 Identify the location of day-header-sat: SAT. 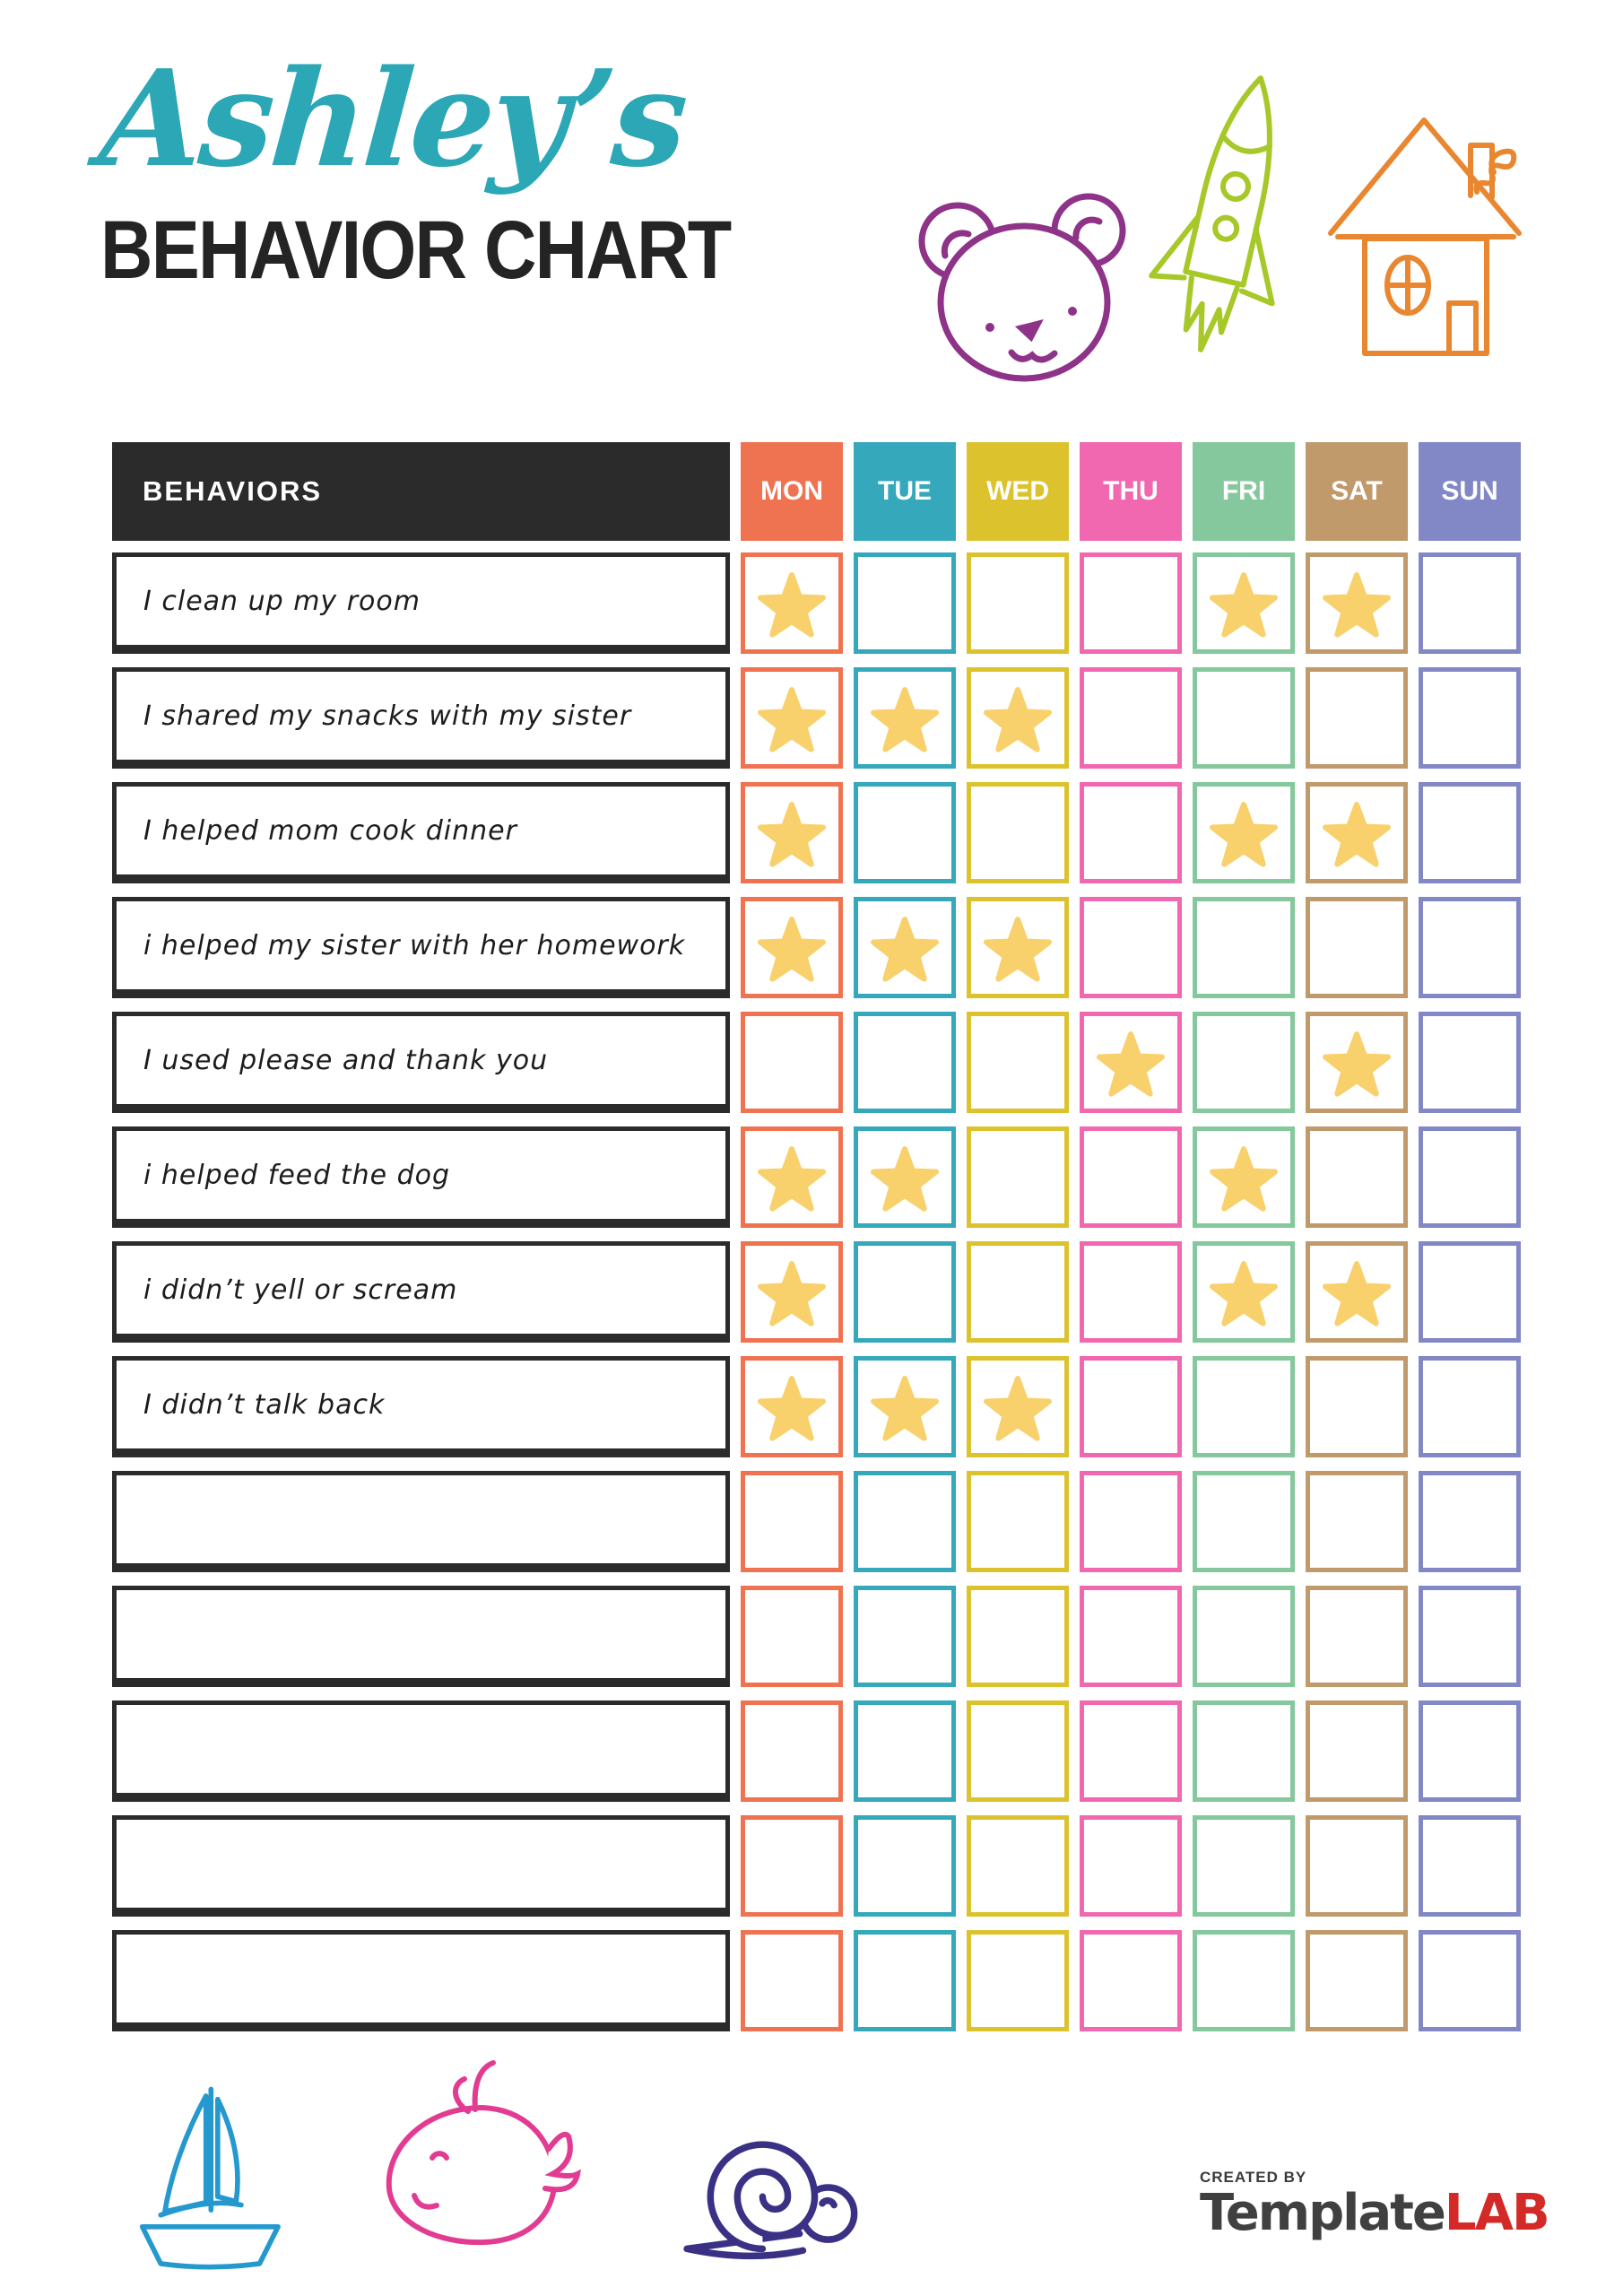
(1357, 491).